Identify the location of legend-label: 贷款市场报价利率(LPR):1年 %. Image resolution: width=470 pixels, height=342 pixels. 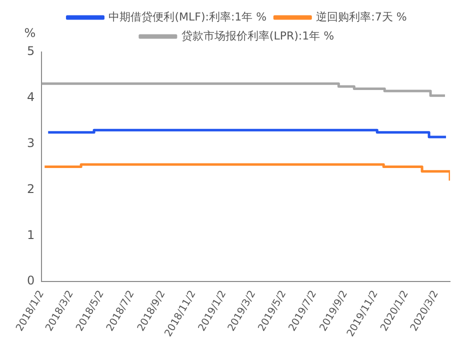
(257, 35).